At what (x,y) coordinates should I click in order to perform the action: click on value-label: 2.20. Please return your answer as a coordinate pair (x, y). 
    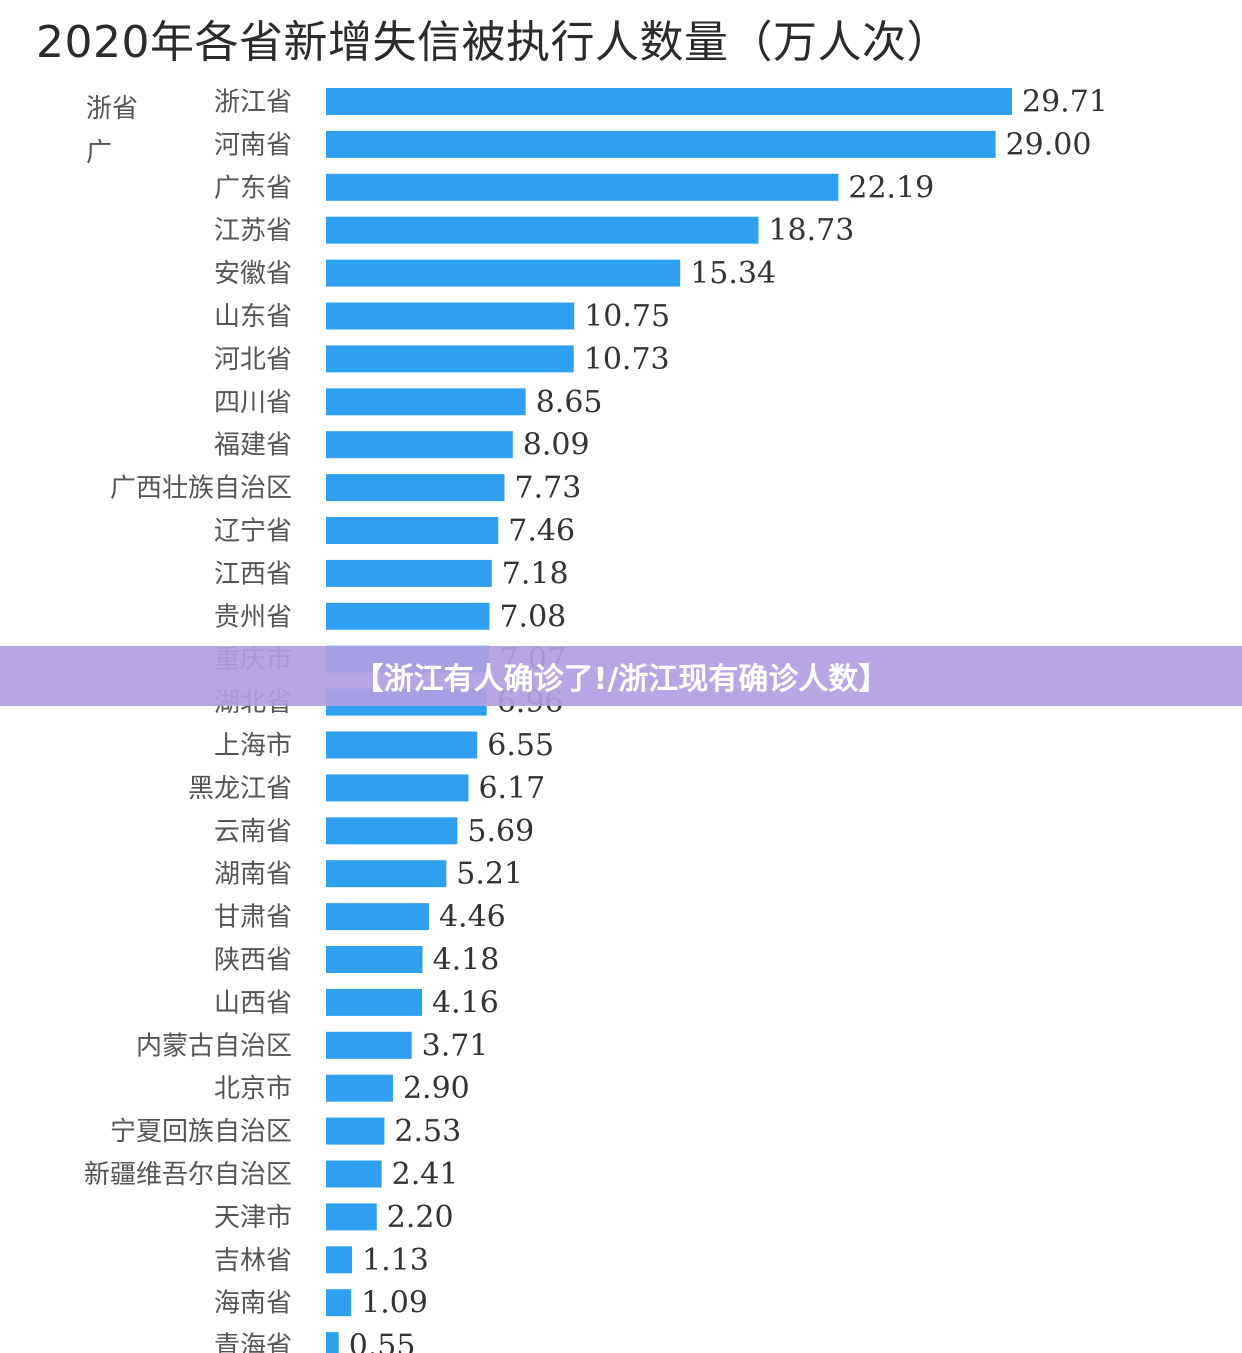
    Looking at the image, I should click on (420, 1217).